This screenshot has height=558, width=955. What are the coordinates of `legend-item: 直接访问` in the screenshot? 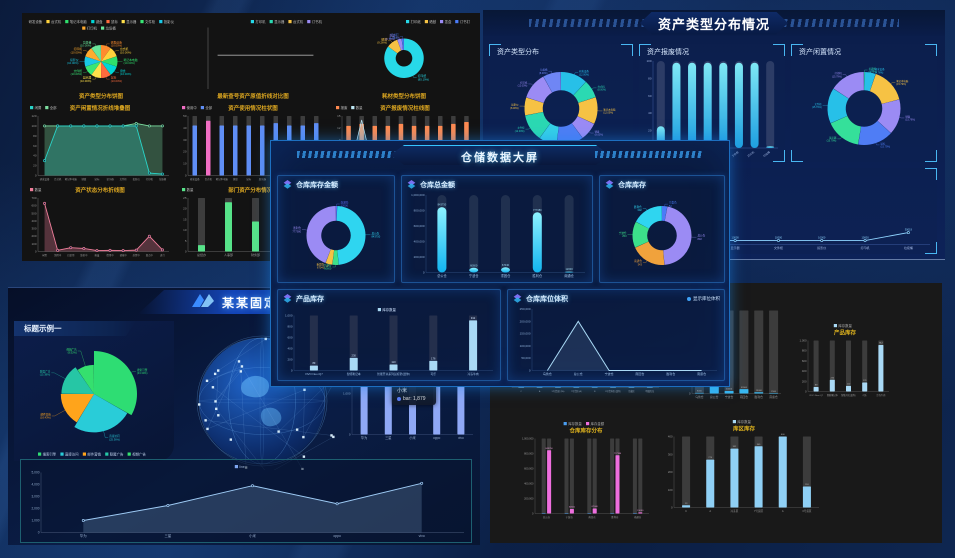 It's located at (69, 454).